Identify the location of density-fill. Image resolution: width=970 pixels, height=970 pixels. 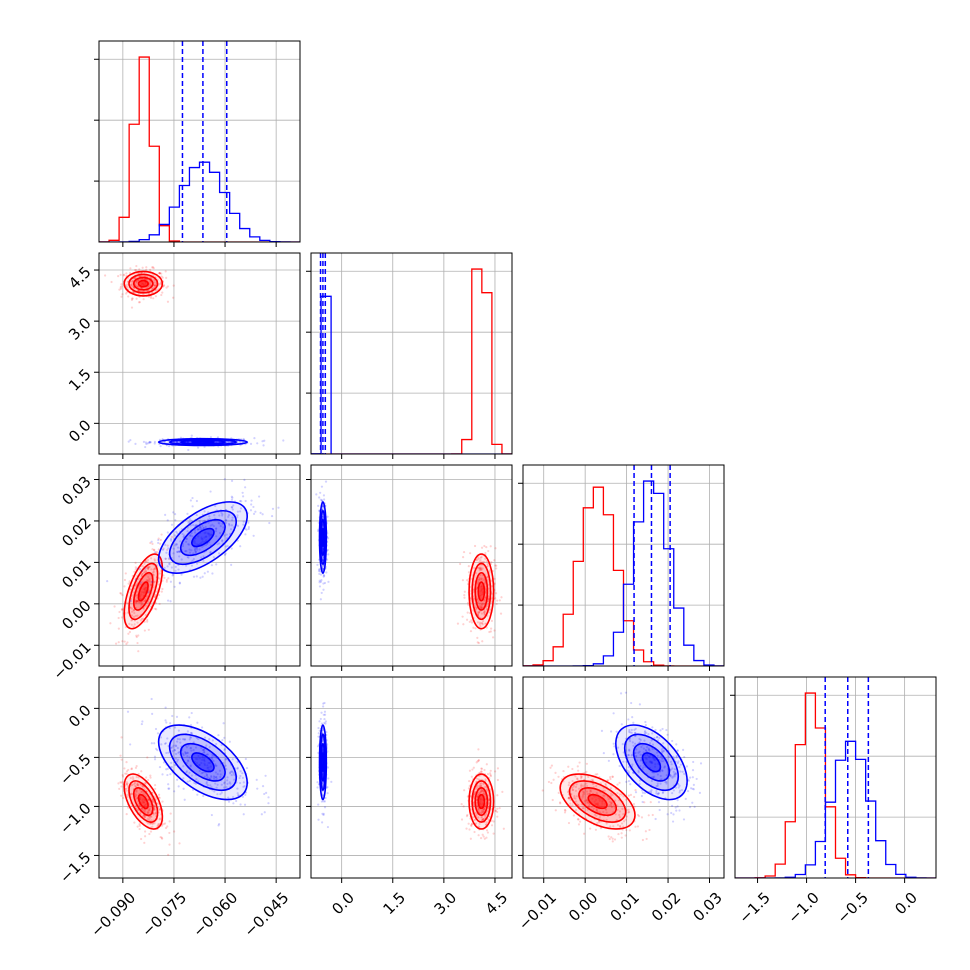
(143, 283).